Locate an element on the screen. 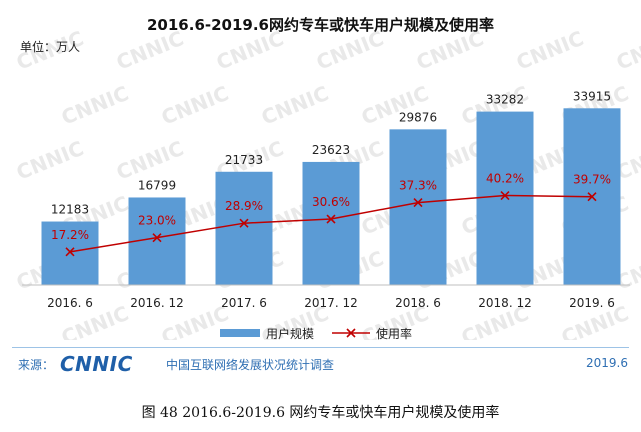  source-date: 2019.6 is located at coordinates (607, 363).